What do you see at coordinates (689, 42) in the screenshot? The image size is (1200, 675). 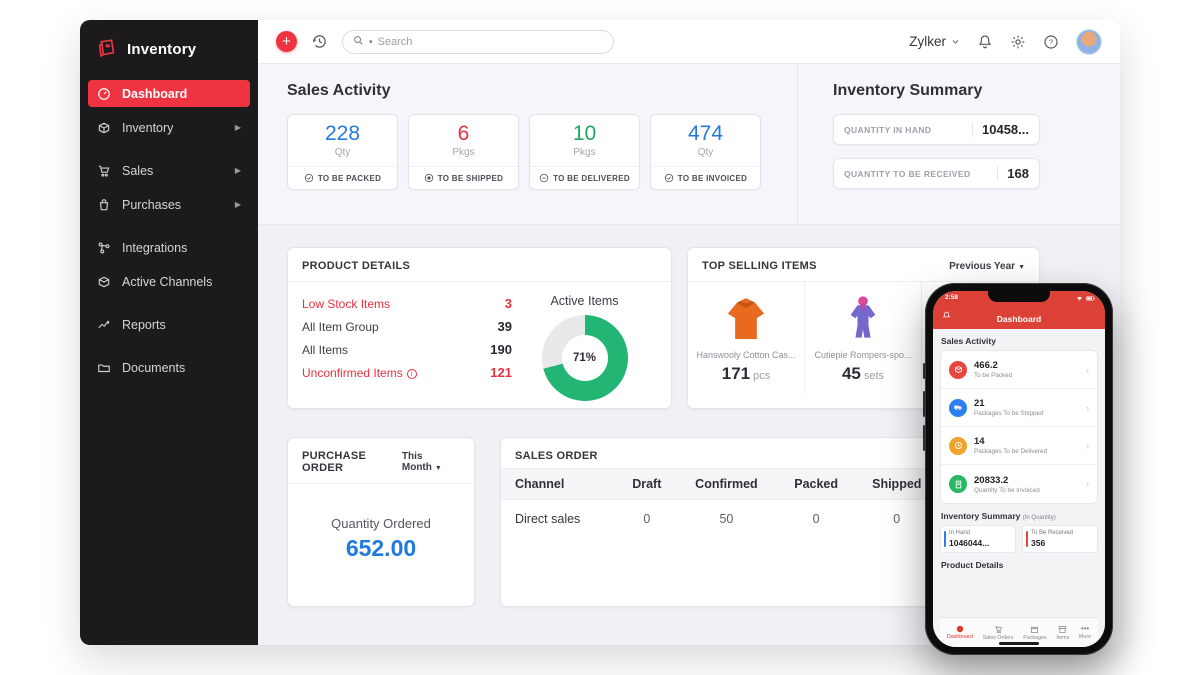 I see `topbar: + ▾ Zylker` at bounding box center [689, 42].